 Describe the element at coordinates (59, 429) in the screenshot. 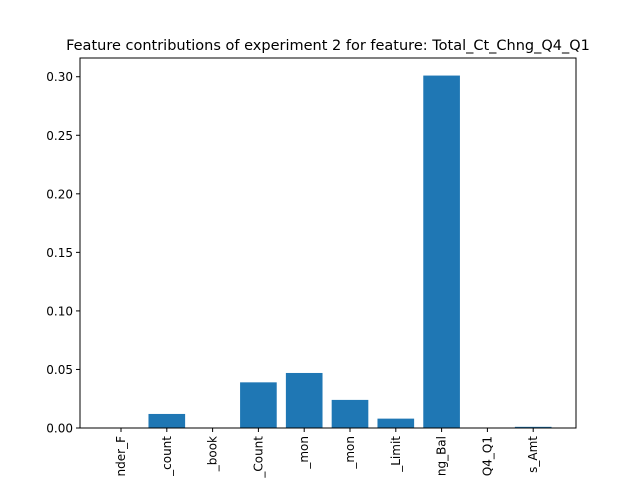

I see `y-tick-label: 0.00` at that location.